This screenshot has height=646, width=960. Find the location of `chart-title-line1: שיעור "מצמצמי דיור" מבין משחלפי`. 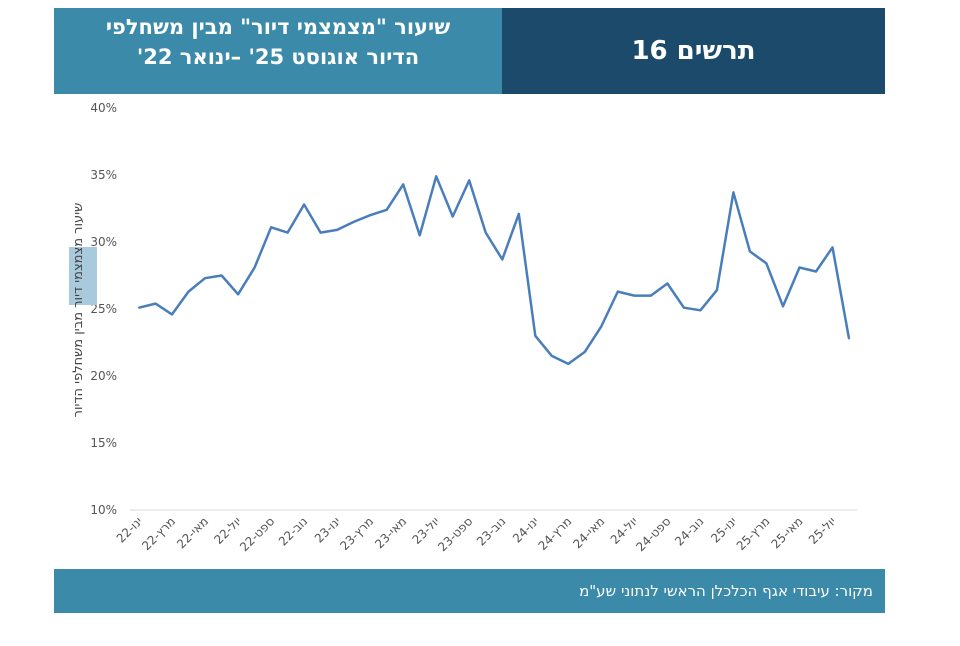

chart-title-line1: שיעור "מצמצמי דיור" מבין משחלפי is located at coordinates (278, 27).